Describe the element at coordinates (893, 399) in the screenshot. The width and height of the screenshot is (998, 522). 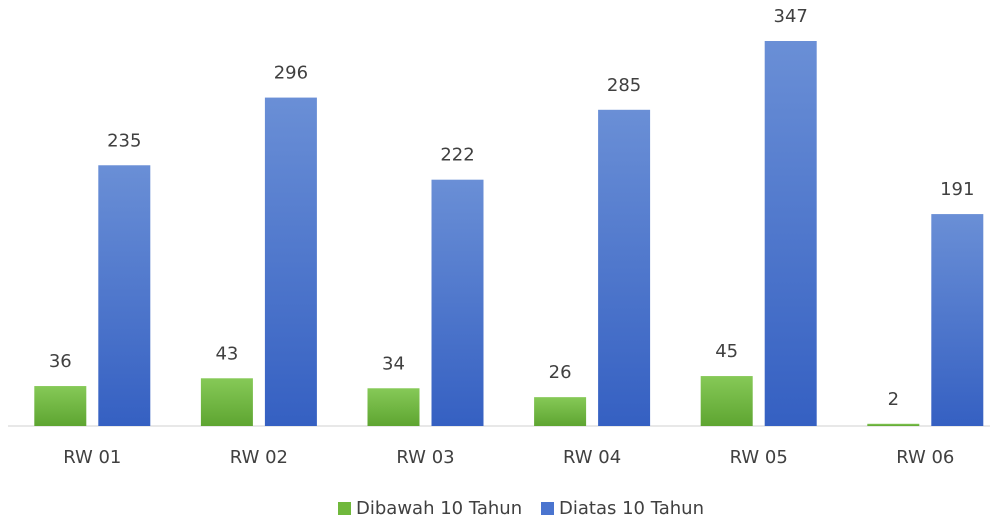
I see `data-label: 2` at that location.